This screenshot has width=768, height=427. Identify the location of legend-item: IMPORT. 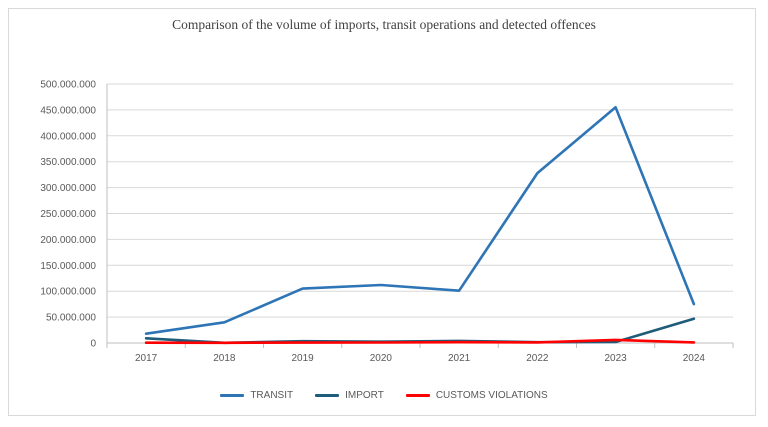
(349, 395).